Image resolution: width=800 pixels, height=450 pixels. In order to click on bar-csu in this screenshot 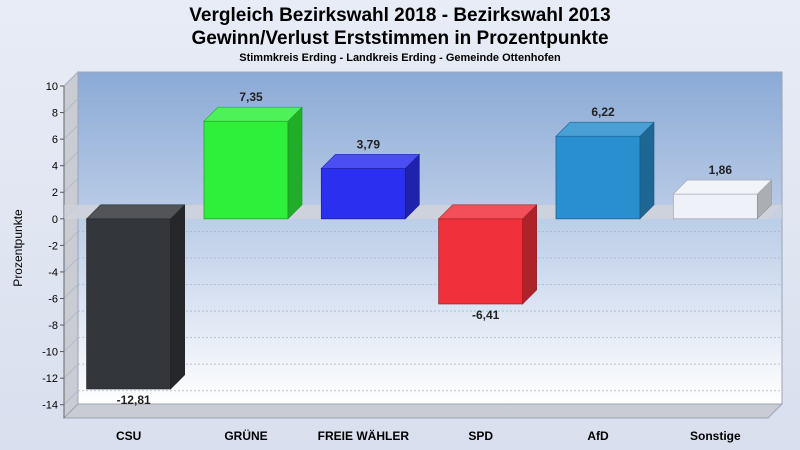, I will do `click(135, 297)`.